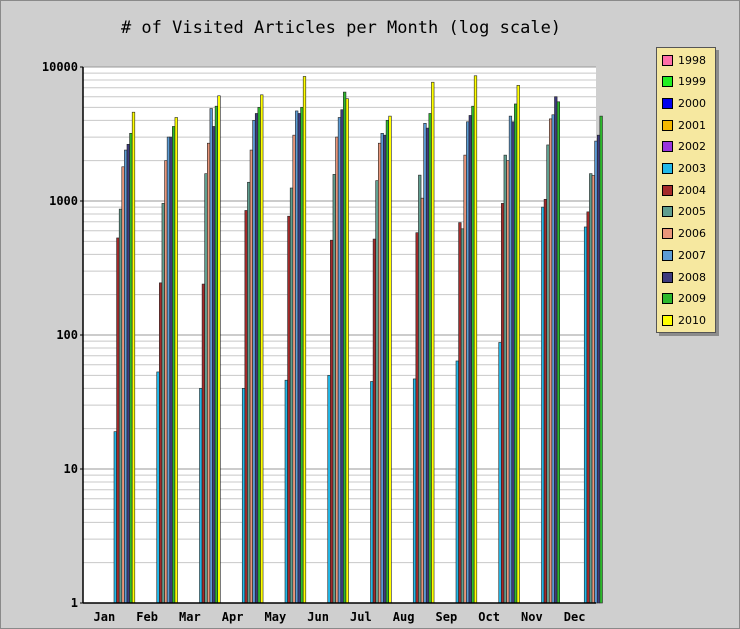  I want to click on y-tick-label: 10, so click(71, 469).